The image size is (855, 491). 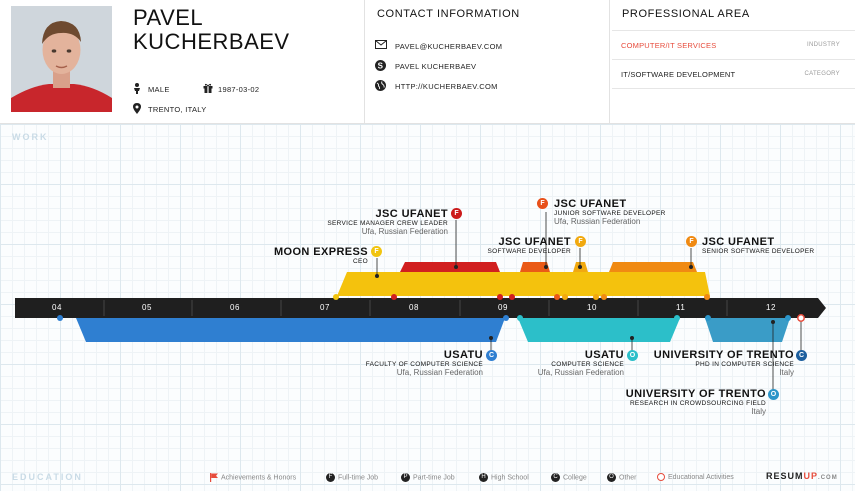 What do you see at coordinates (628, 478) in the screenshot?
I see `legend-label: Other` at bounding box center [628, 478].